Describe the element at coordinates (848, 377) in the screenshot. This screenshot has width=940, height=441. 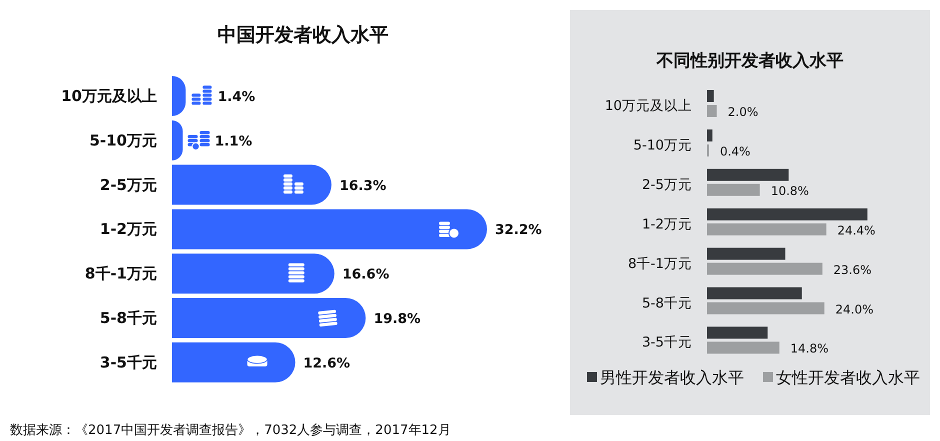
I see `legend-label: 女性开发者收入水平` at that location.